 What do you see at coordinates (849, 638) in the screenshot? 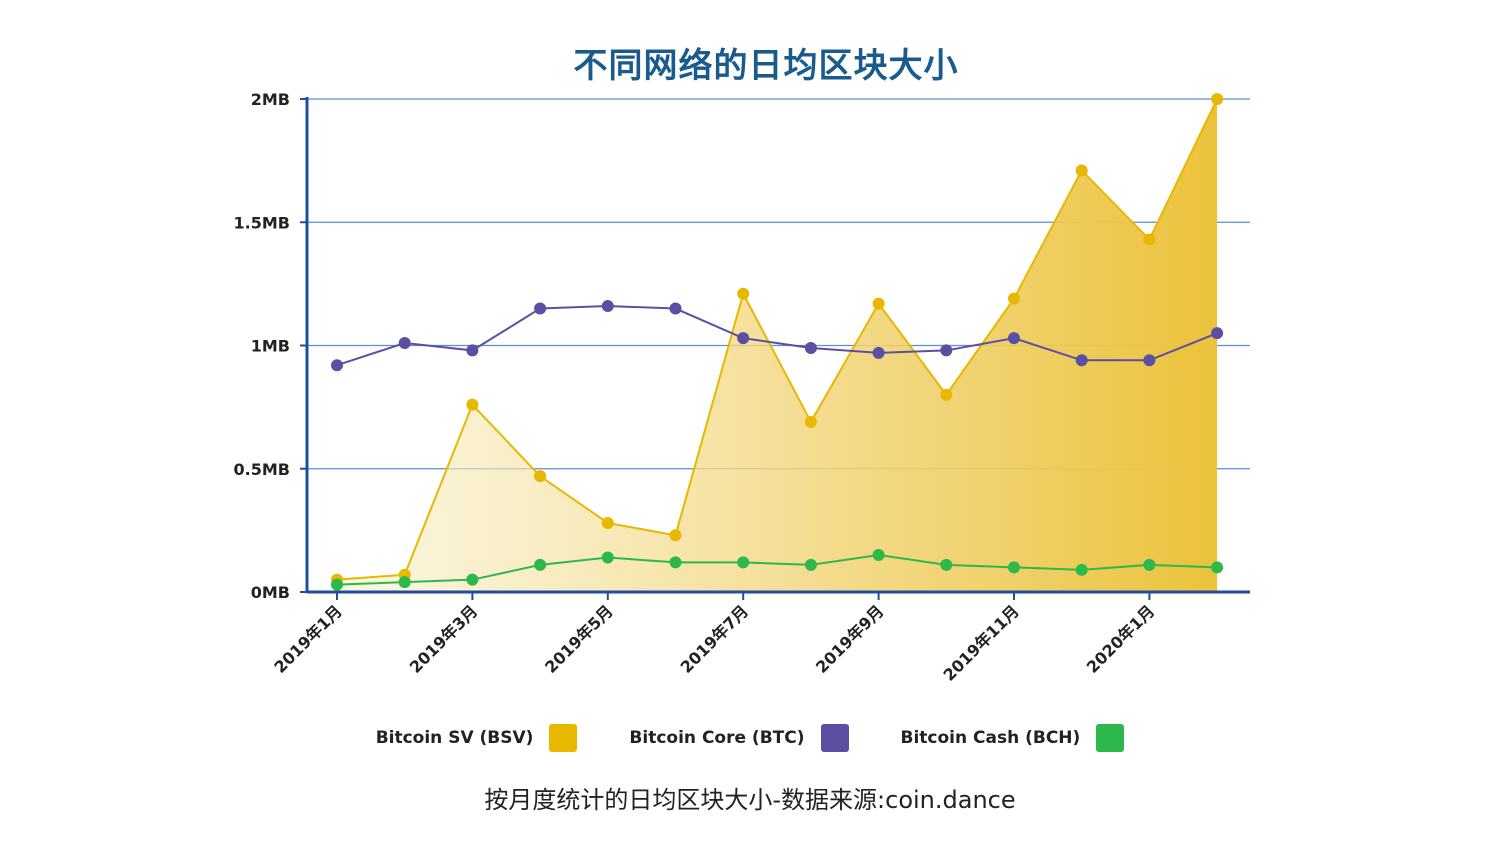
I see `x-tick-label: 2019年9月` at bounding box center [849, 638].